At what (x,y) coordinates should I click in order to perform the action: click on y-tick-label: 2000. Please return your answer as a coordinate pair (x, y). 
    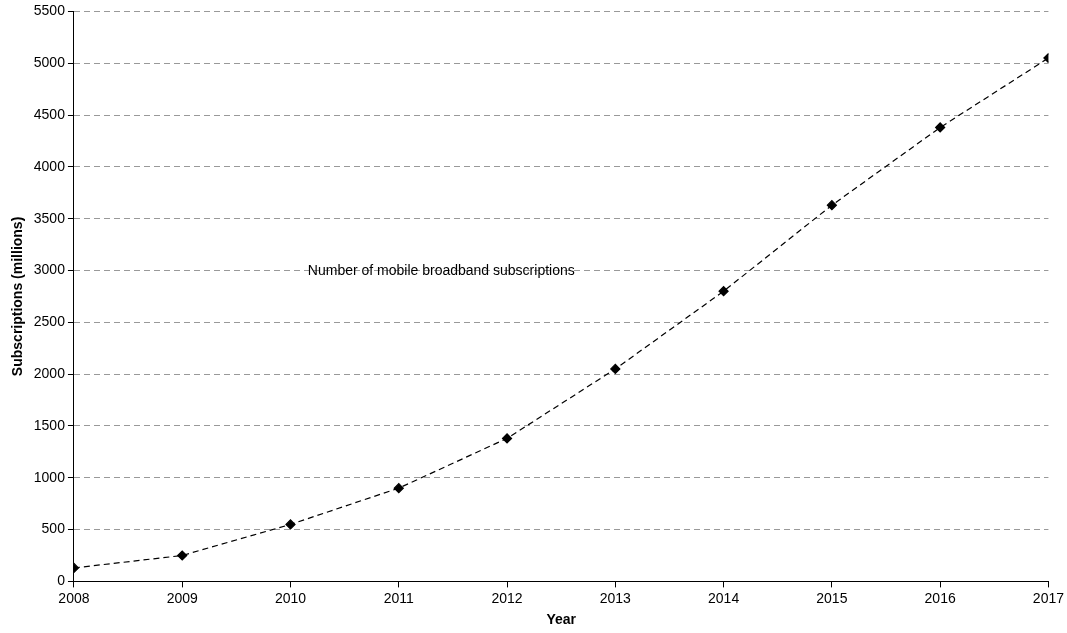
    Looking at the image, I should click on (49, 372).